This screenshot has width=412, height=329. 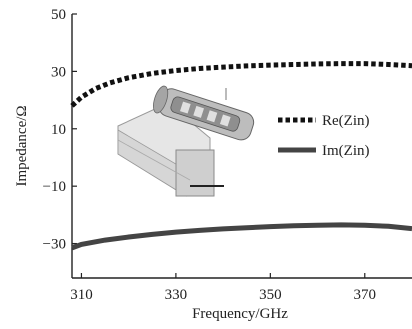 I want to click on x-tick-label: 370, so click(x=365, y=295).